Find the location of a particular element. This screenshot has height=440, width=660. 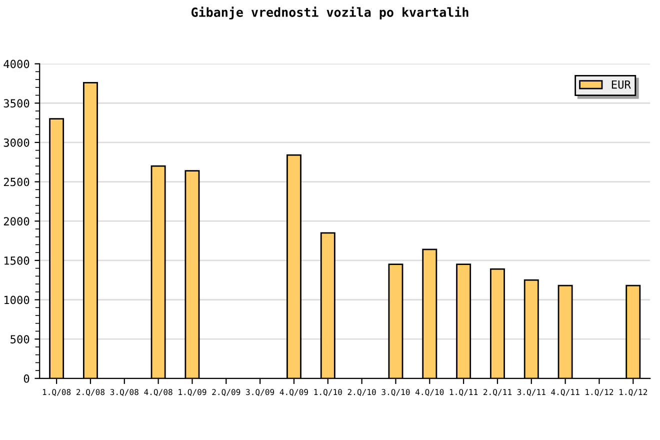

x-tick-label: 3.Q/10 is located at coordinates (396, 392).